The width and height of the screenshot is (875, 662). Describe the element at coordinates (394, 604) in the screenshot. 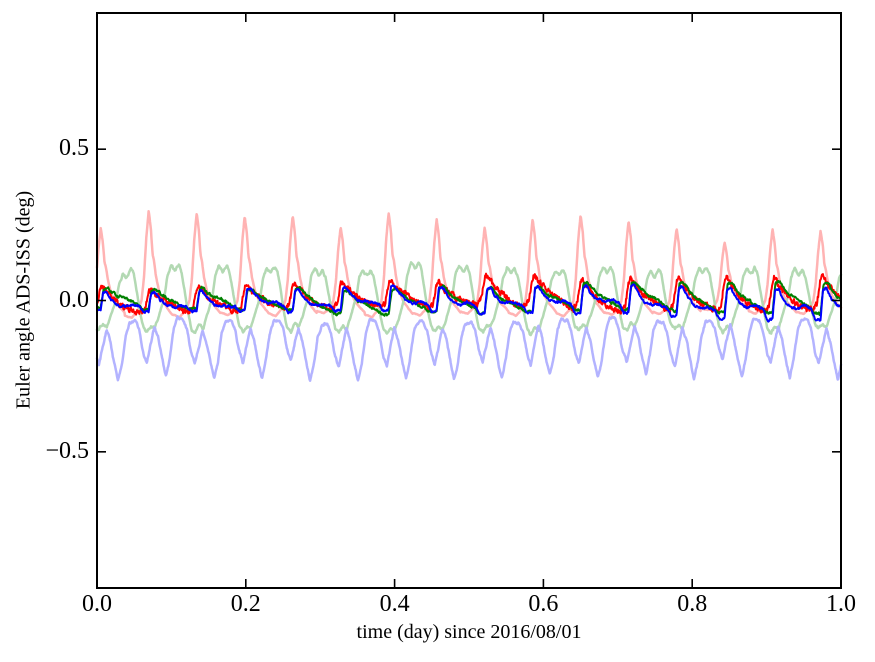

I see `x-tick-label: 0.4` at that location.